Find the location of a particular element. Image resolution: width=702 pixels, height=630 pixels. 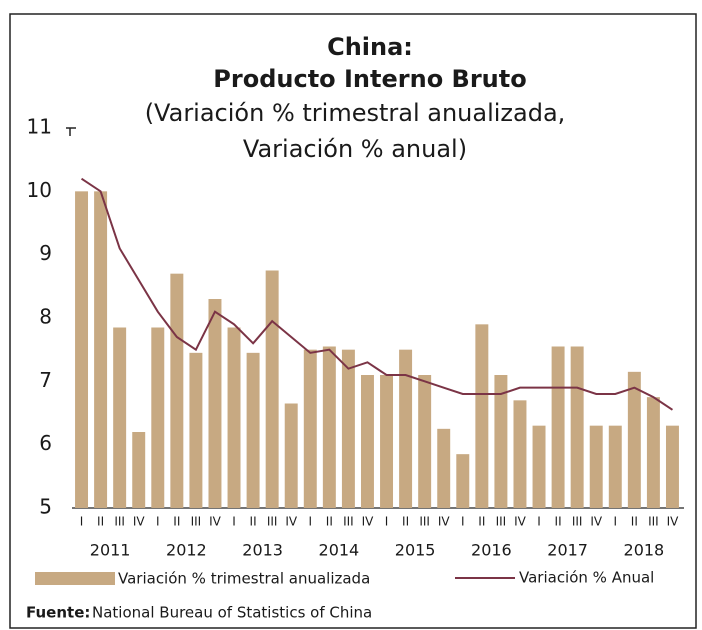

y-tick-label: 11 is located at coordinates (39, 127).